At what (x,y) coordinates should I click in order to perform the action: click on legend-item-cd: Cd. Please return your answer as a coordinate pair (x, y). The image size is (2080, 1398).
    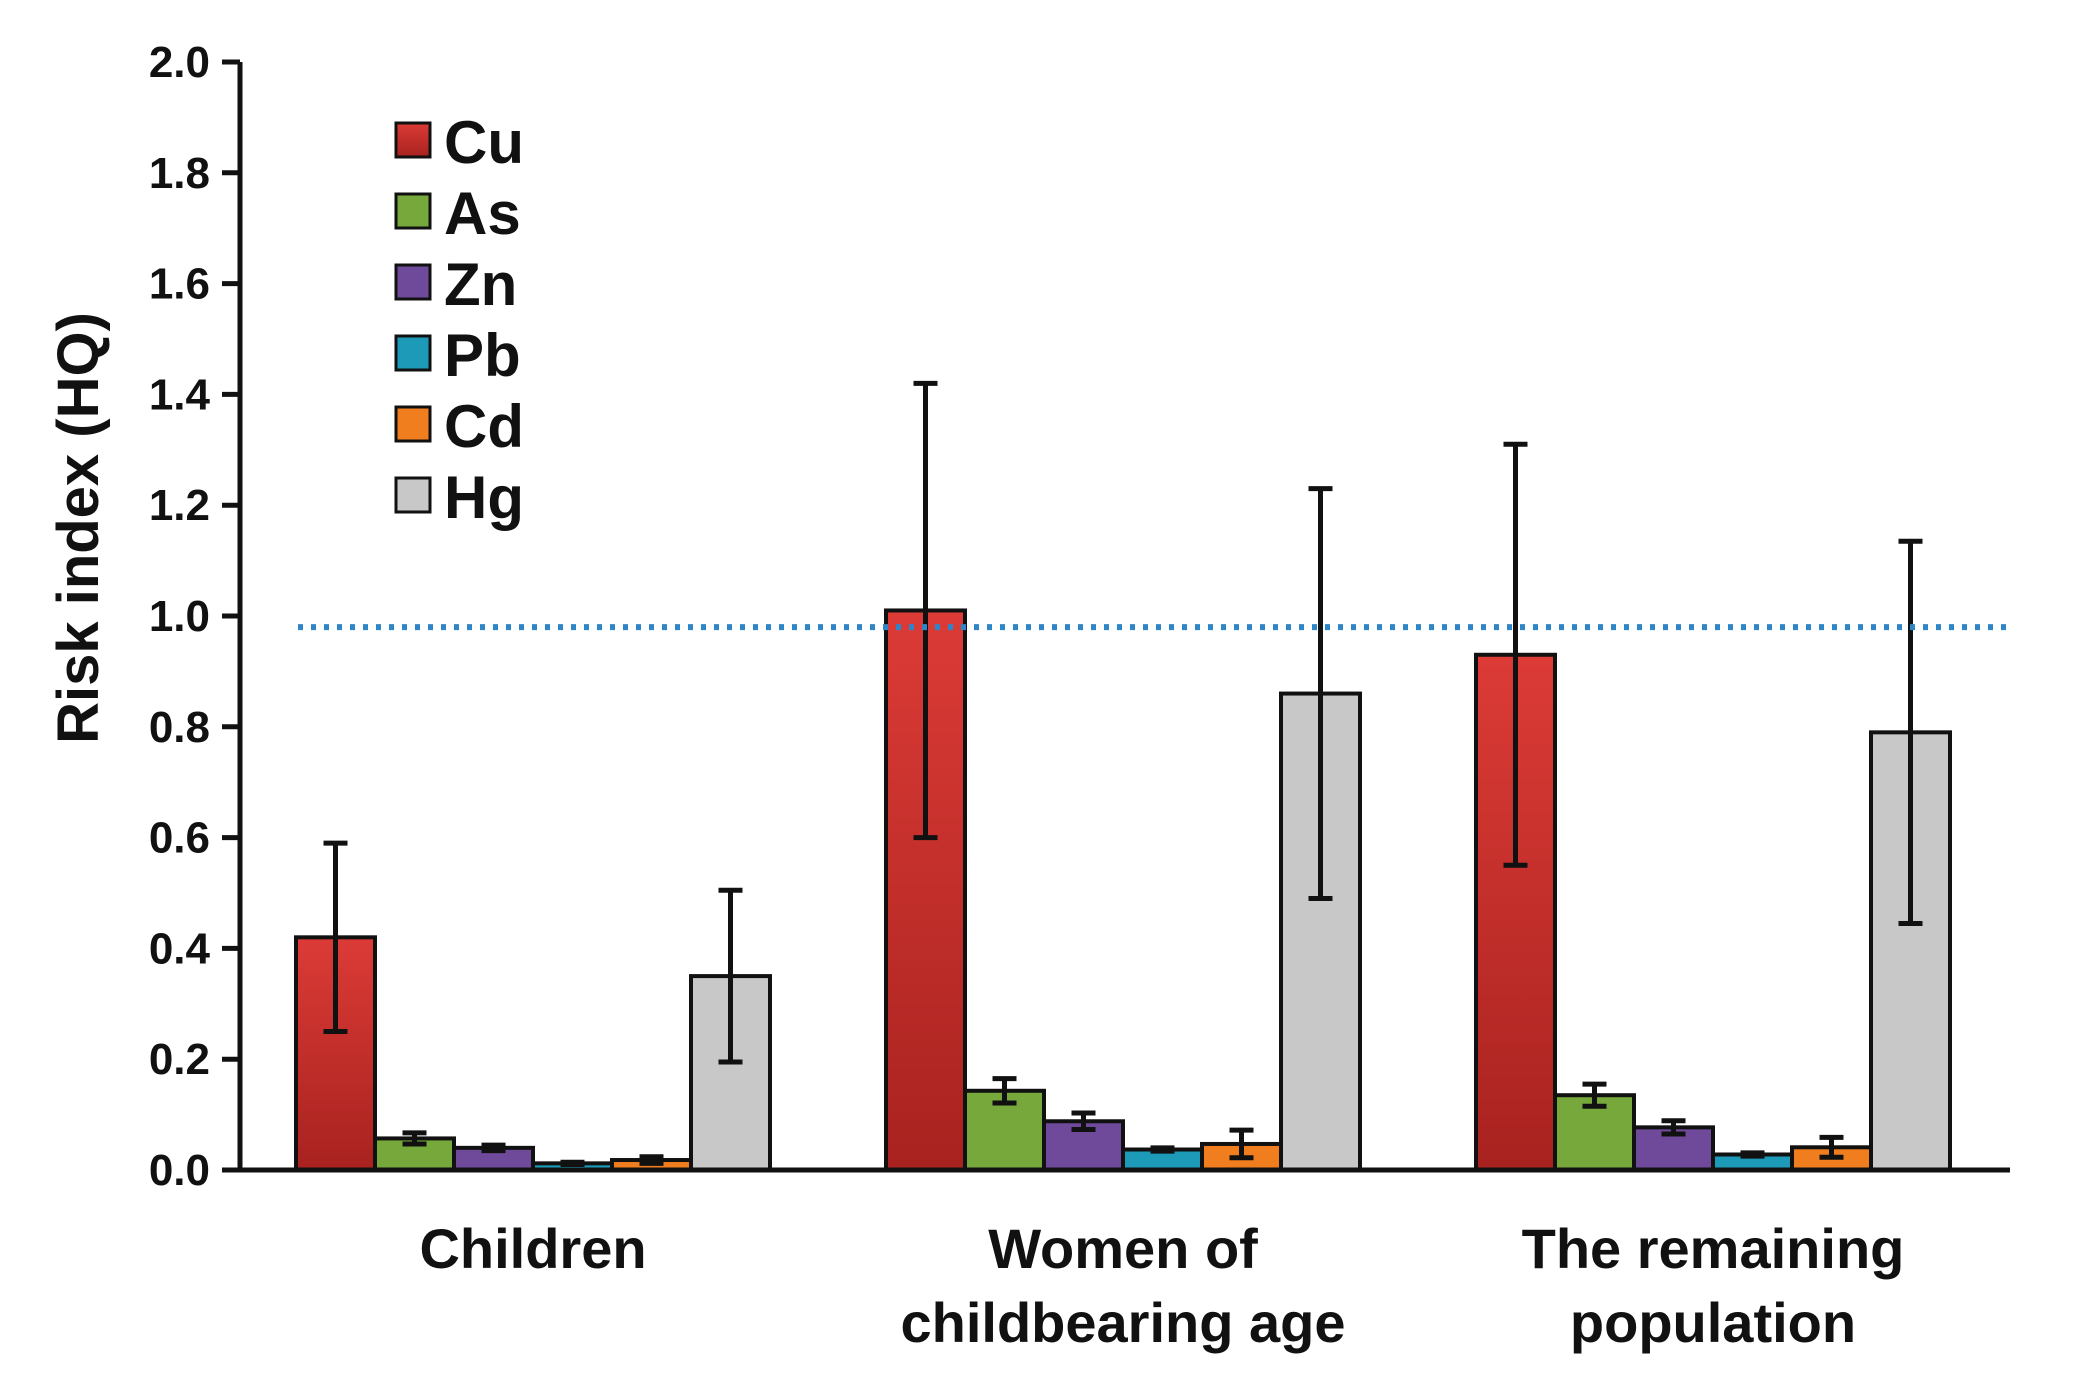
    Looking at the image, I should click on (459, 426).